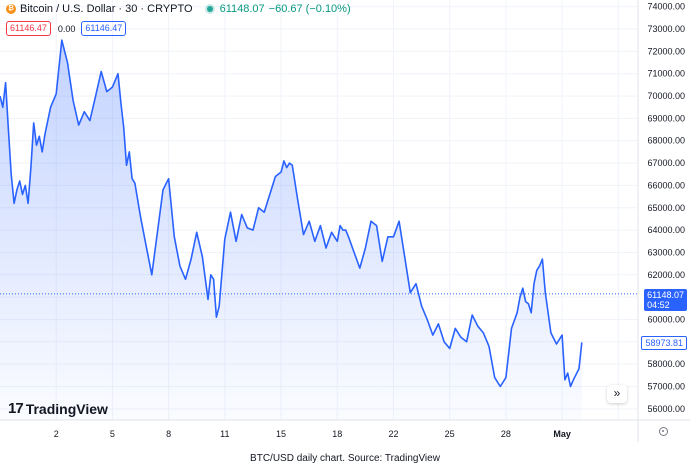 This screenshot has width=690, height=468. What do you see at coordinates (450, 434) in the screenshot?
I see `x-tick-label: 25` at bounding box center [450, 434].